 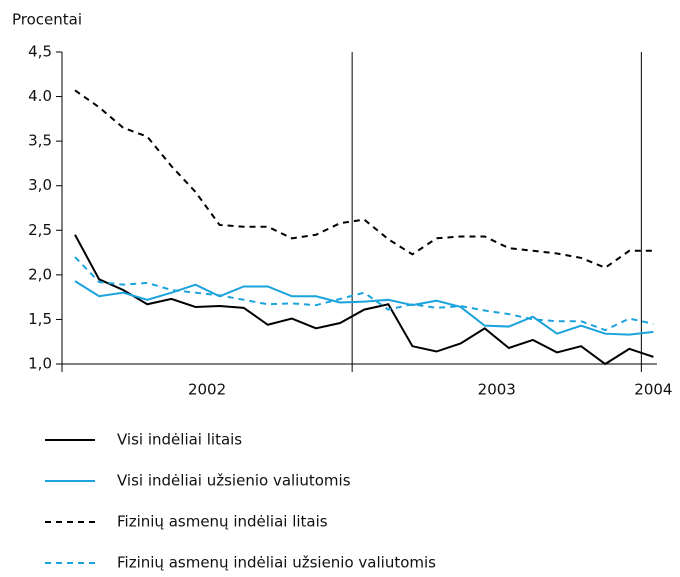 What do you see at coordinates (207, 390) in the screenshot?
I see `x-year-label: 2002` at bounding box center [207, 390].